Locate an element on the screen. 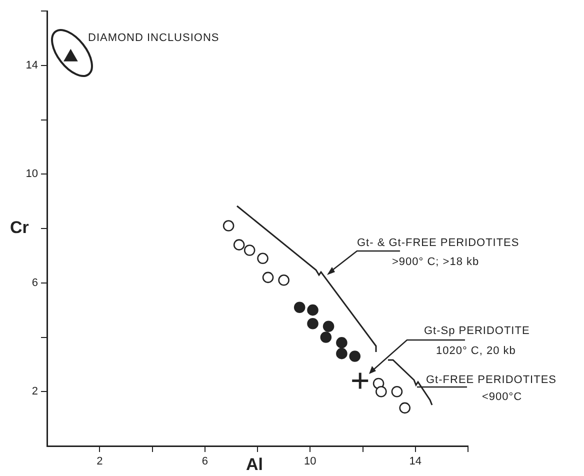  annotation: Gt-FREE PERIDOTITES is located at coordinates (491, 380).